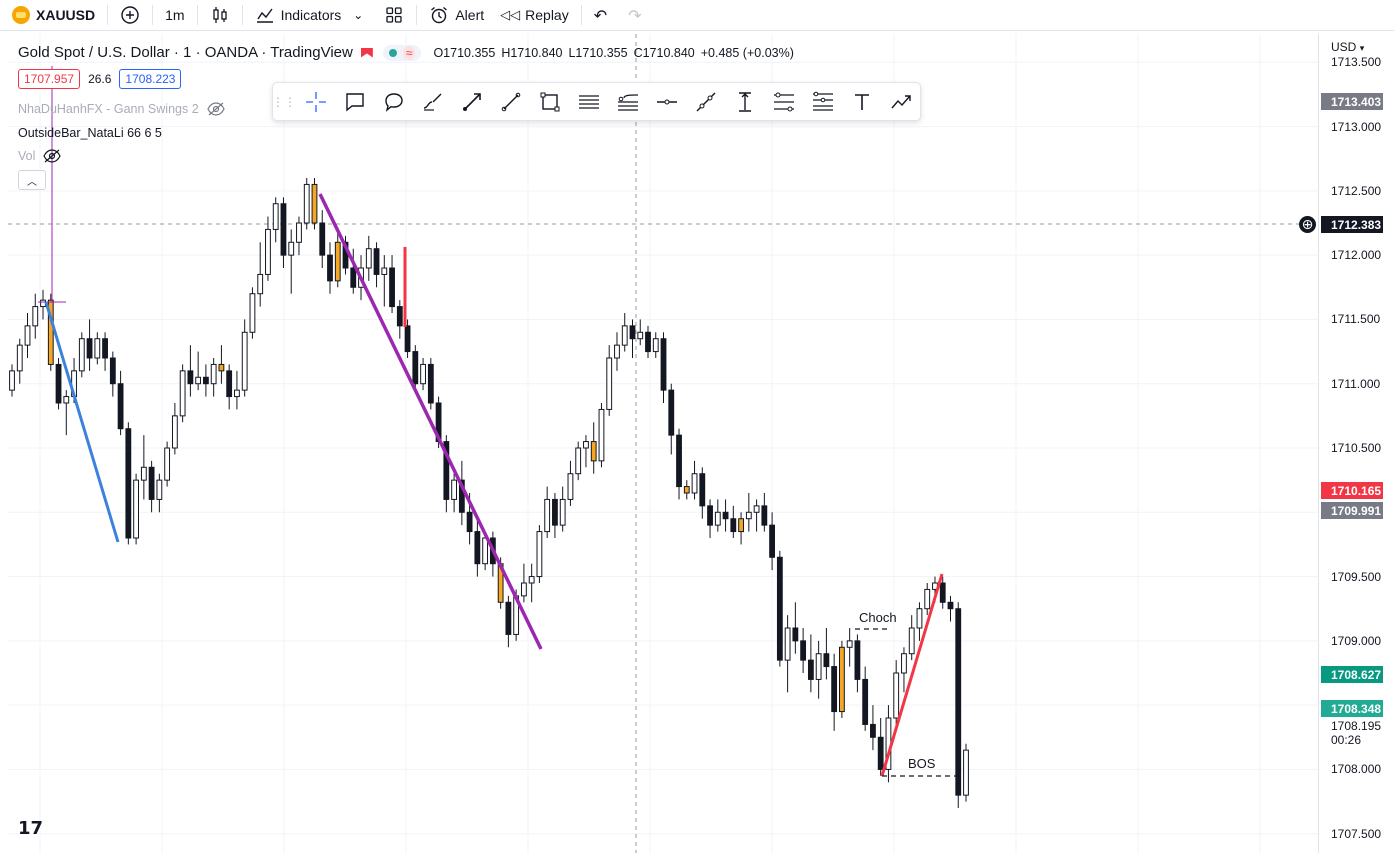 The image size is (1394, 853). I want to click on parallel-channel-tool, so click(589, 101).